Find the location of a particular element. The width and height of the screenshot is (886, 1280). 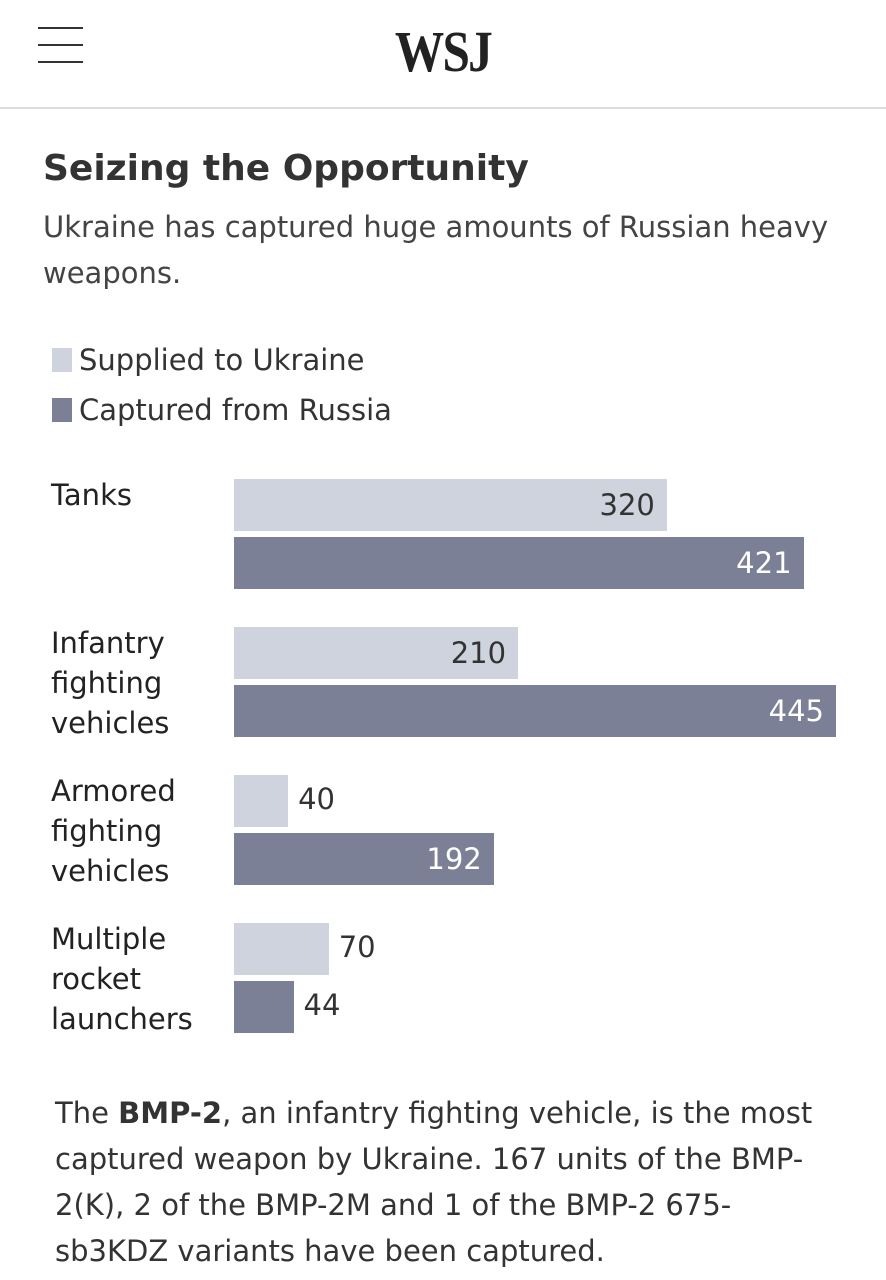

category-label: Multiple rocket launchers is located at coordinates (122, 979).